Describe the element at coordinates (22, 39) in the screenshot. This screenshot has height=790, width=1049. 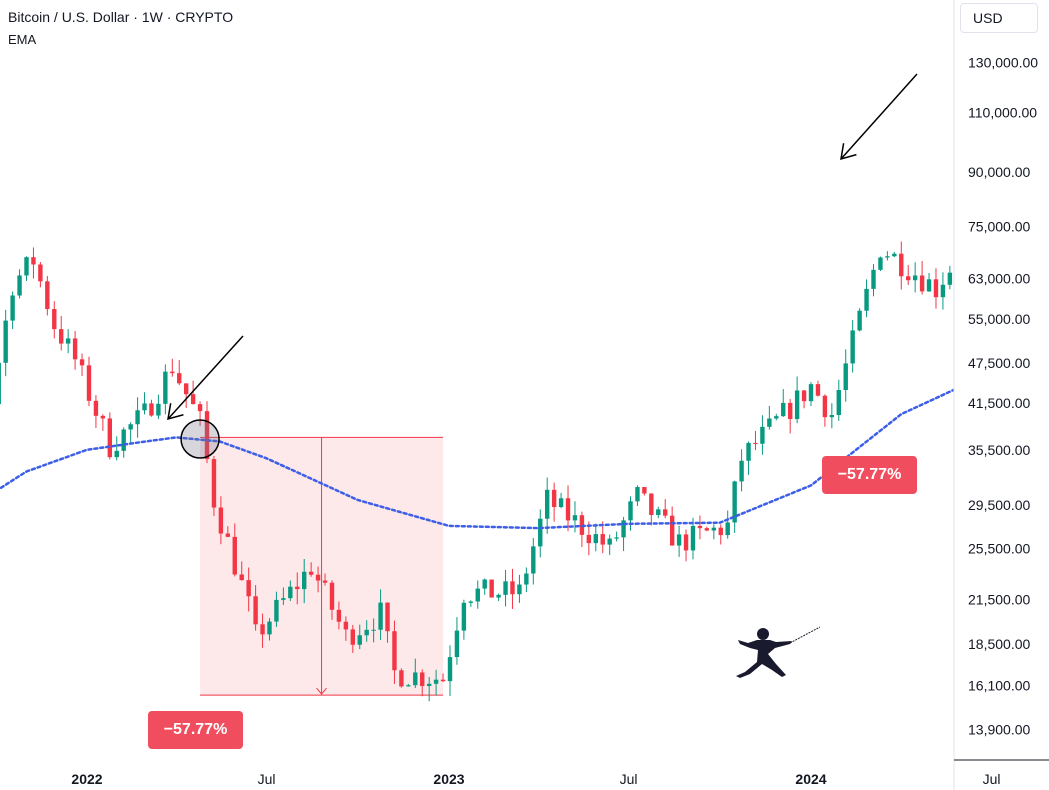
I see `indicator-label: EMA` at that location.